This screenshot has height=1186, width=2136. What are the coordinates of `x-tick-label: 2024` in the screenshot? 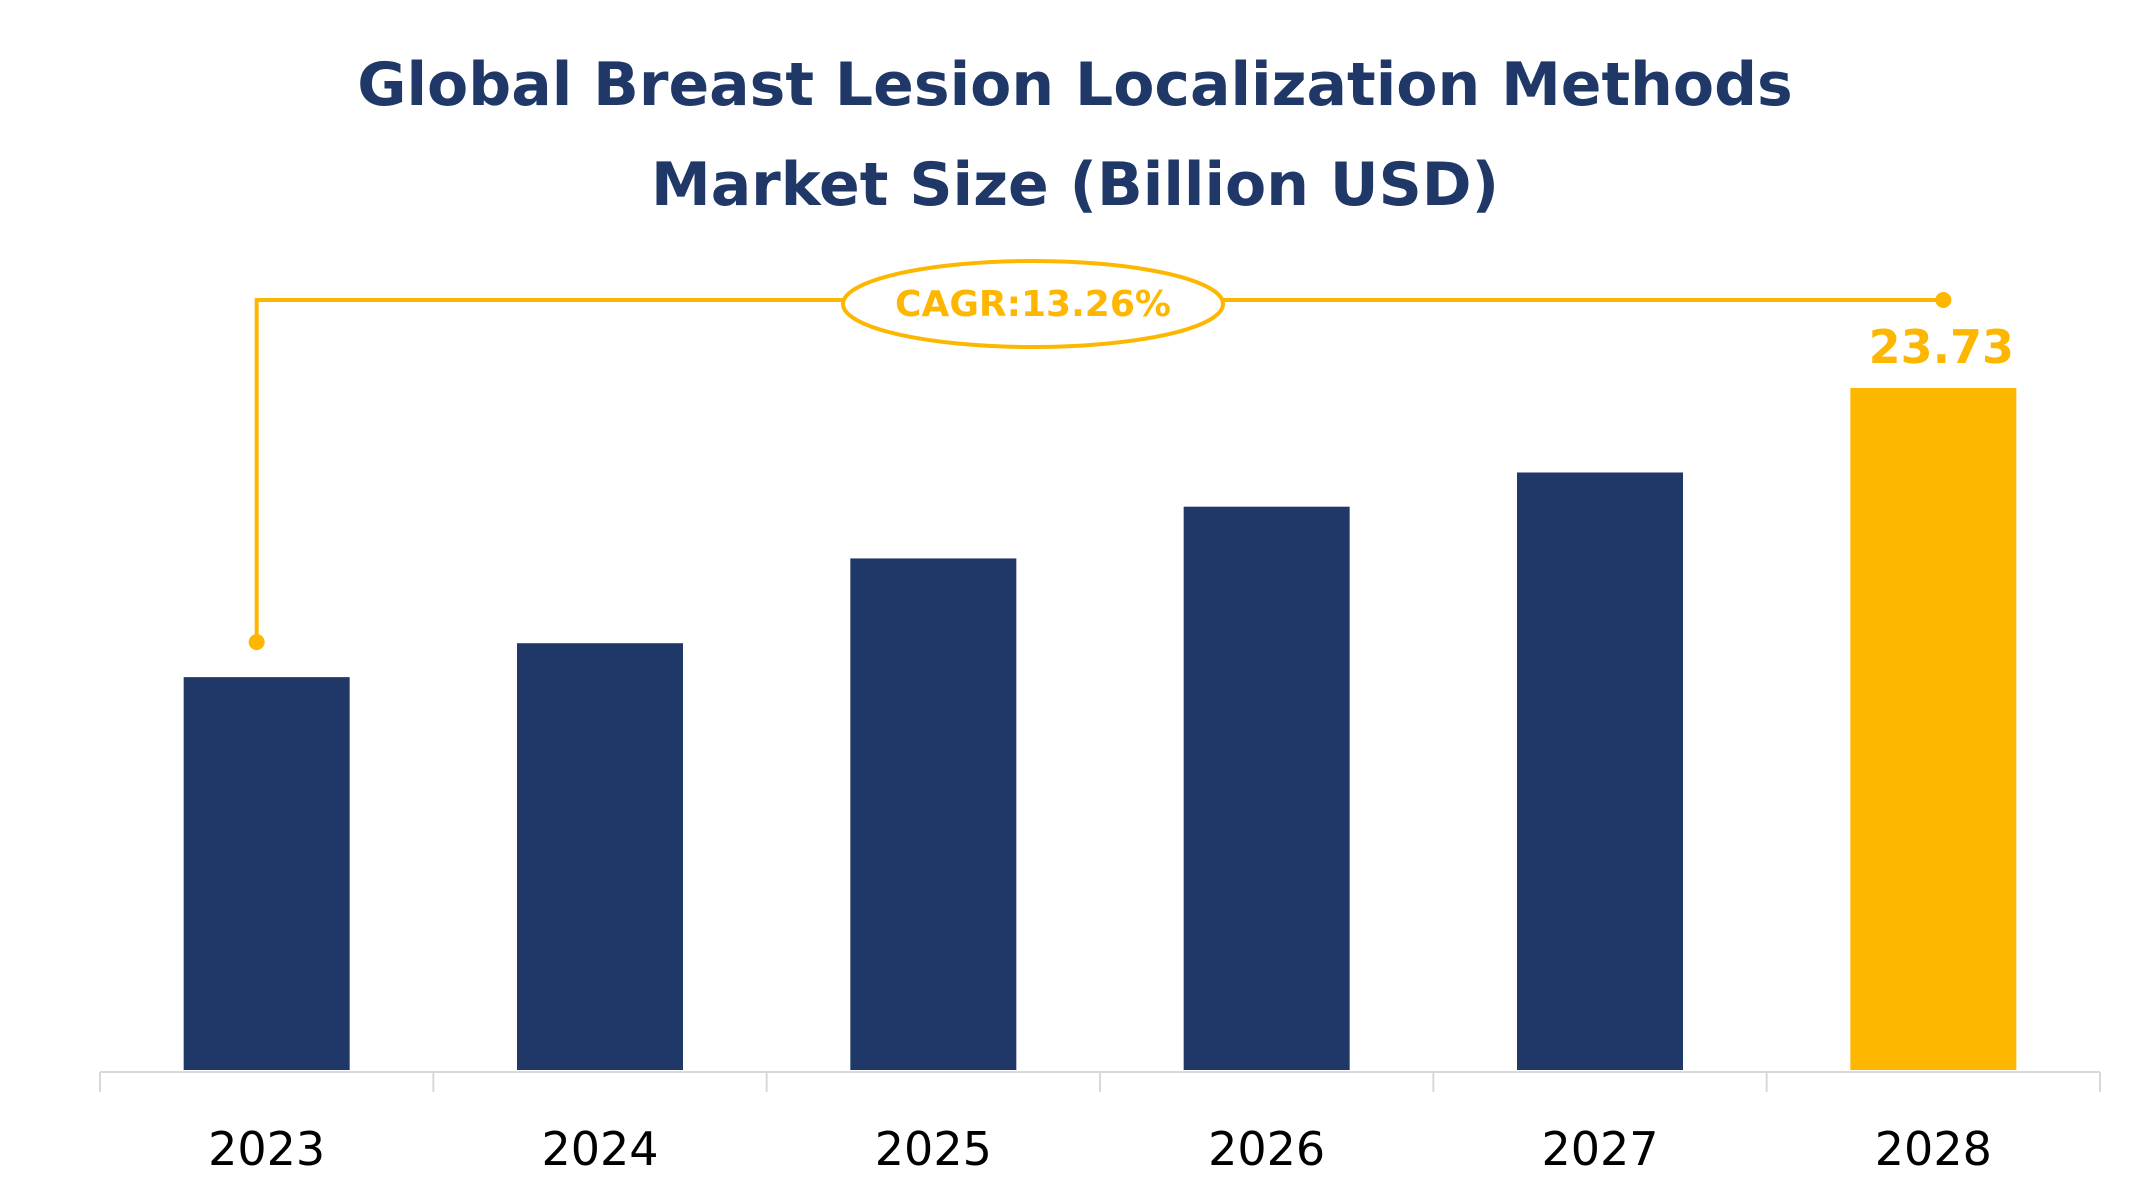 It's located at (599, 1149).